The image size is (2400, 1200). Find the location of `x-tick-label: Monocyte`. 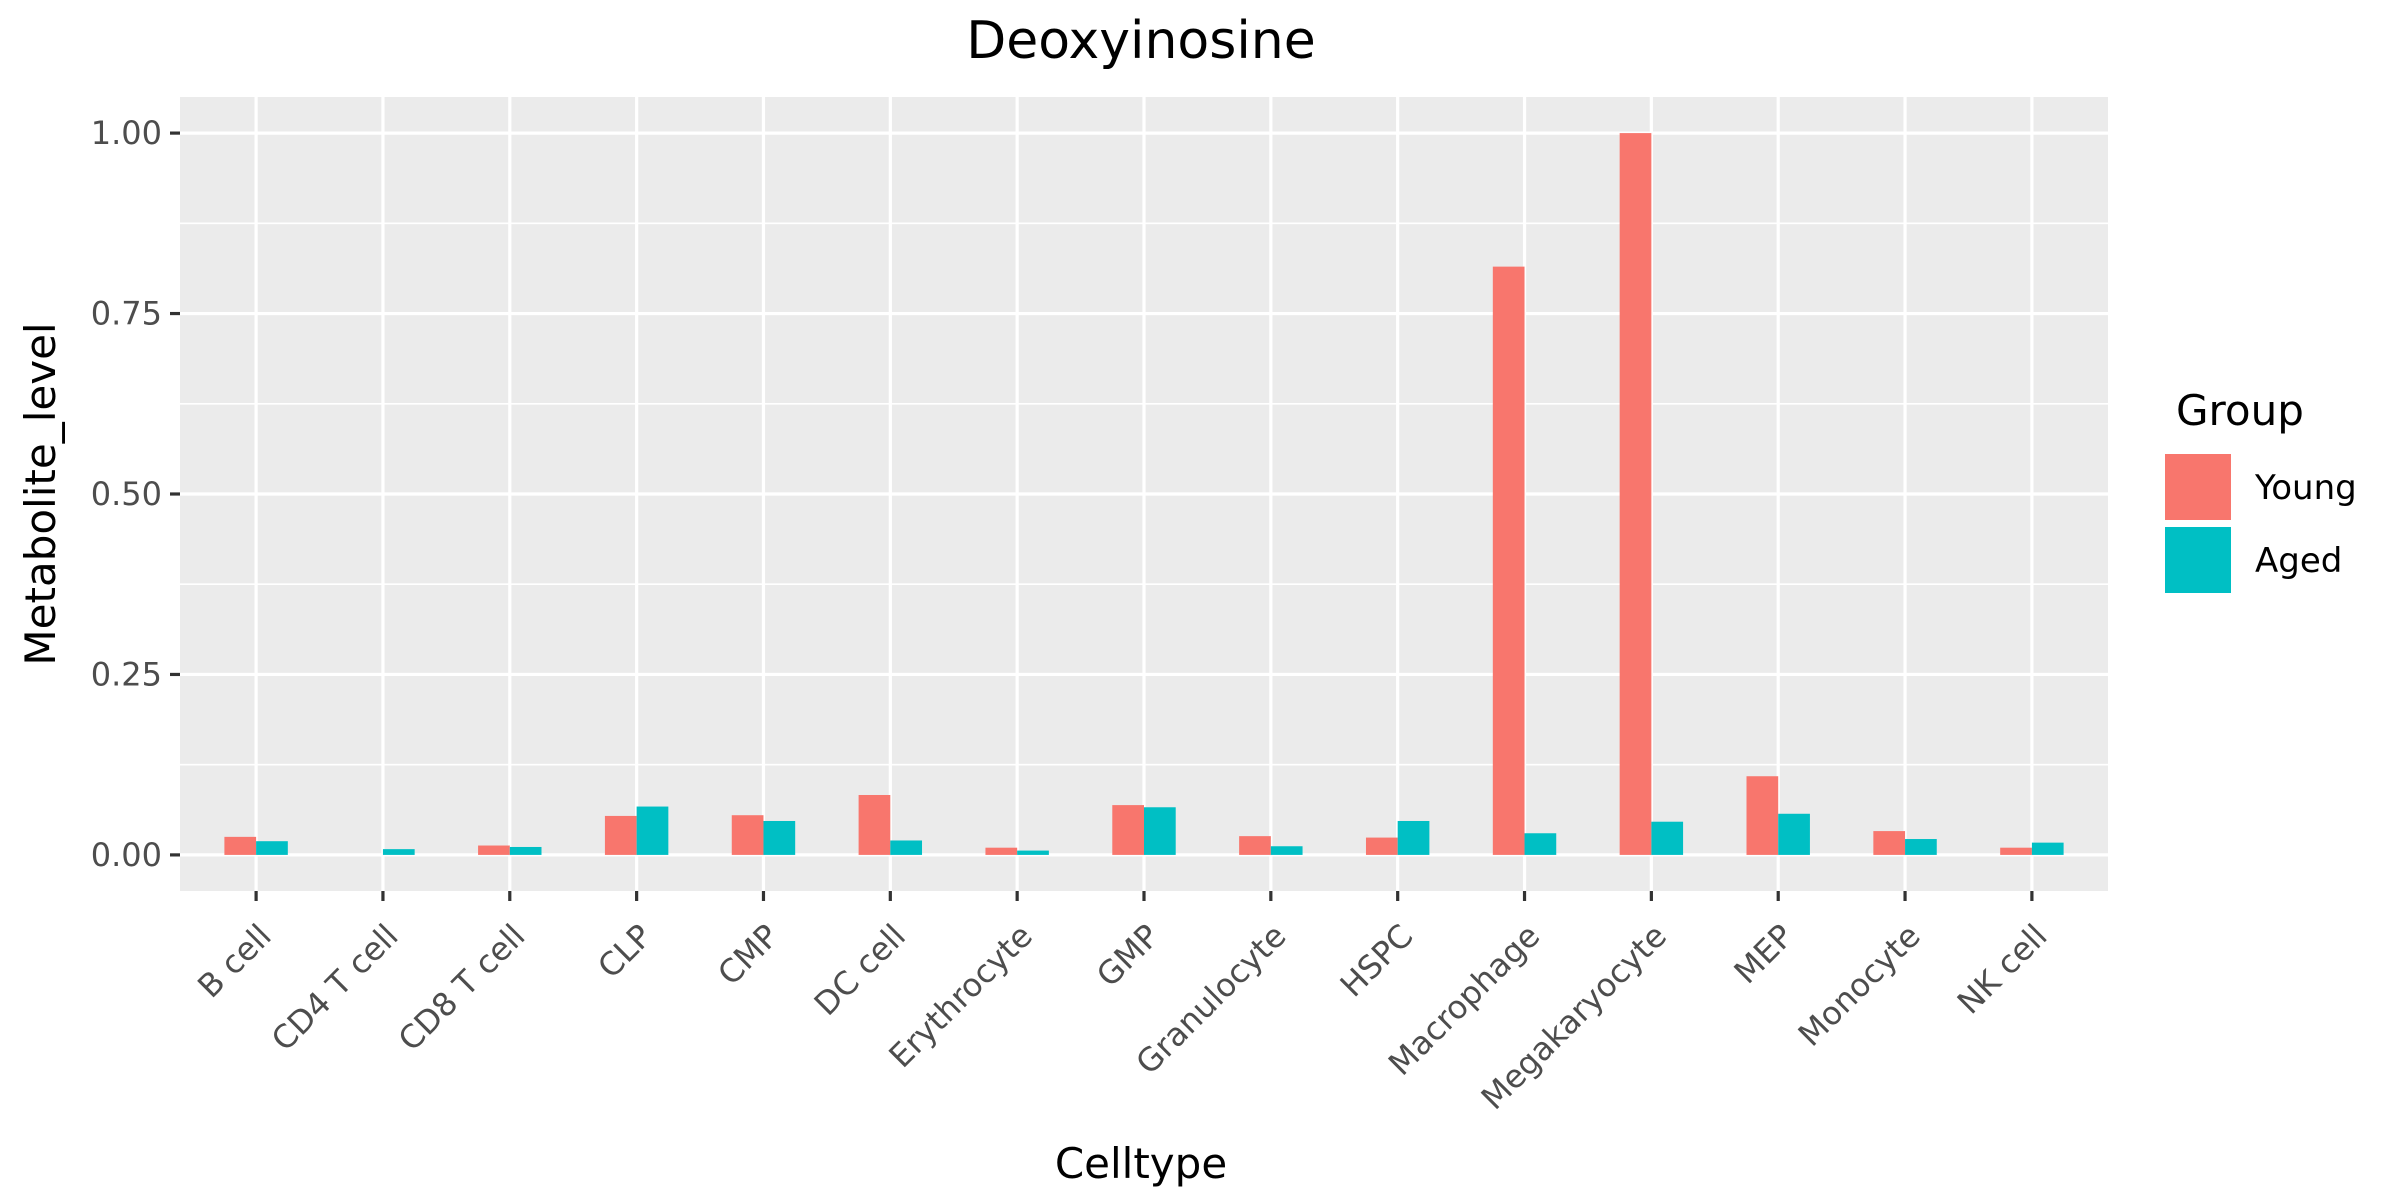

x-tick-label: Monocyte is located at coordinates (1859, 985).